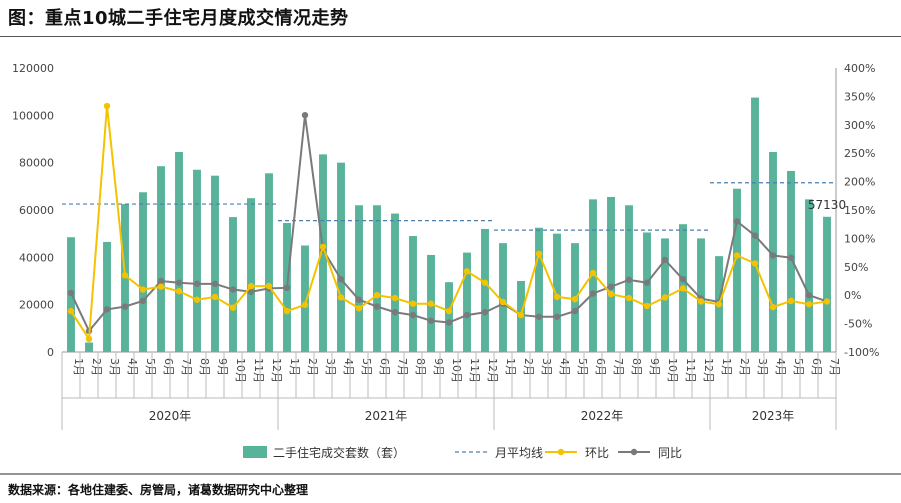 The height and width of the screenshot is (503, 901). I want to click on x-tick-label: 9月, so click(654, 367).